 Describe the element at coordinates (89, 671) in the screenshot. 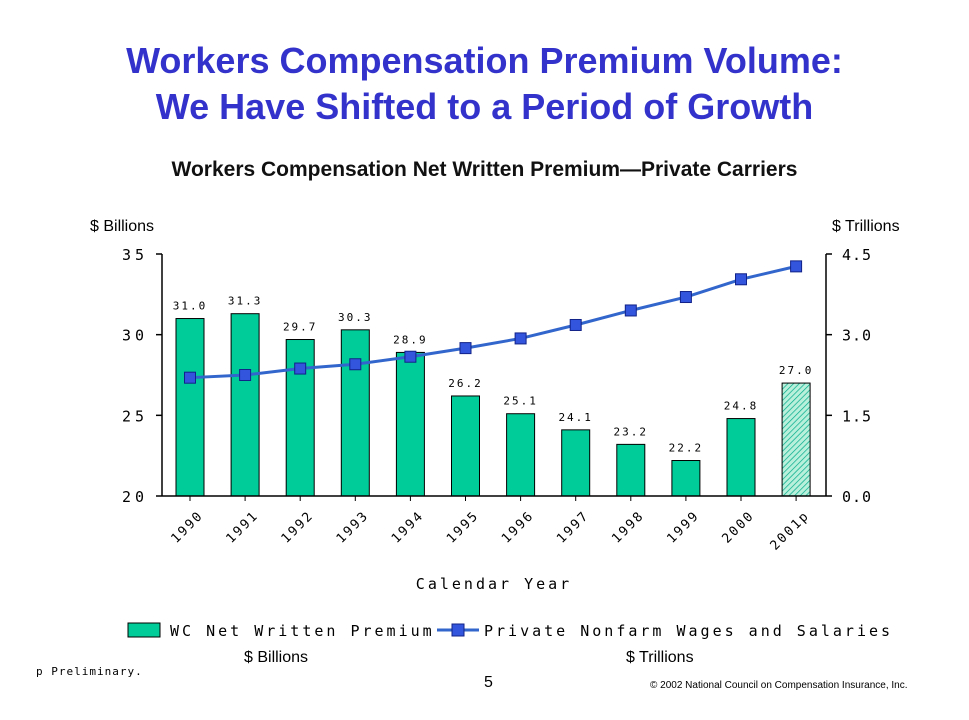

I see `footnote: p Preliminary.` at that location.